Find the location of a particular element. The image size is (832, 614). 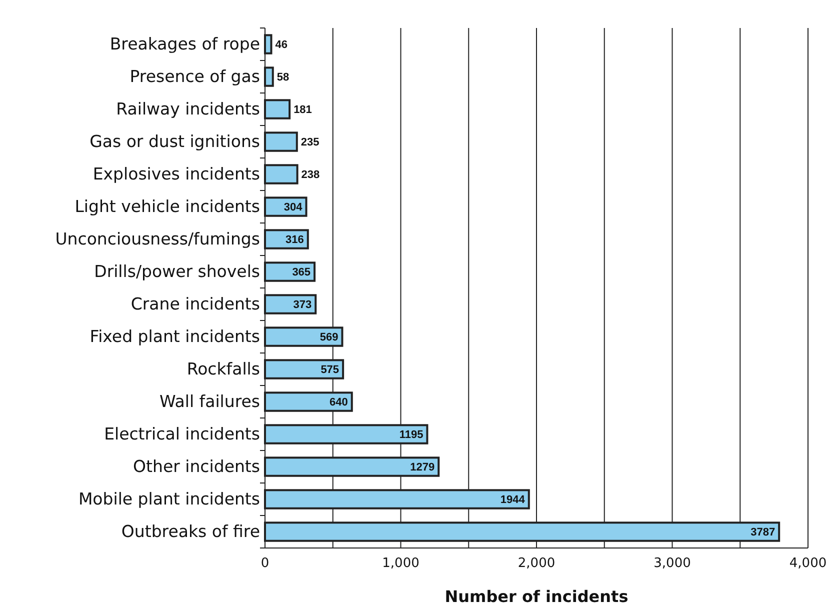

y-tick-label: Outbreaks of fire is located at coordinates (190, 532).